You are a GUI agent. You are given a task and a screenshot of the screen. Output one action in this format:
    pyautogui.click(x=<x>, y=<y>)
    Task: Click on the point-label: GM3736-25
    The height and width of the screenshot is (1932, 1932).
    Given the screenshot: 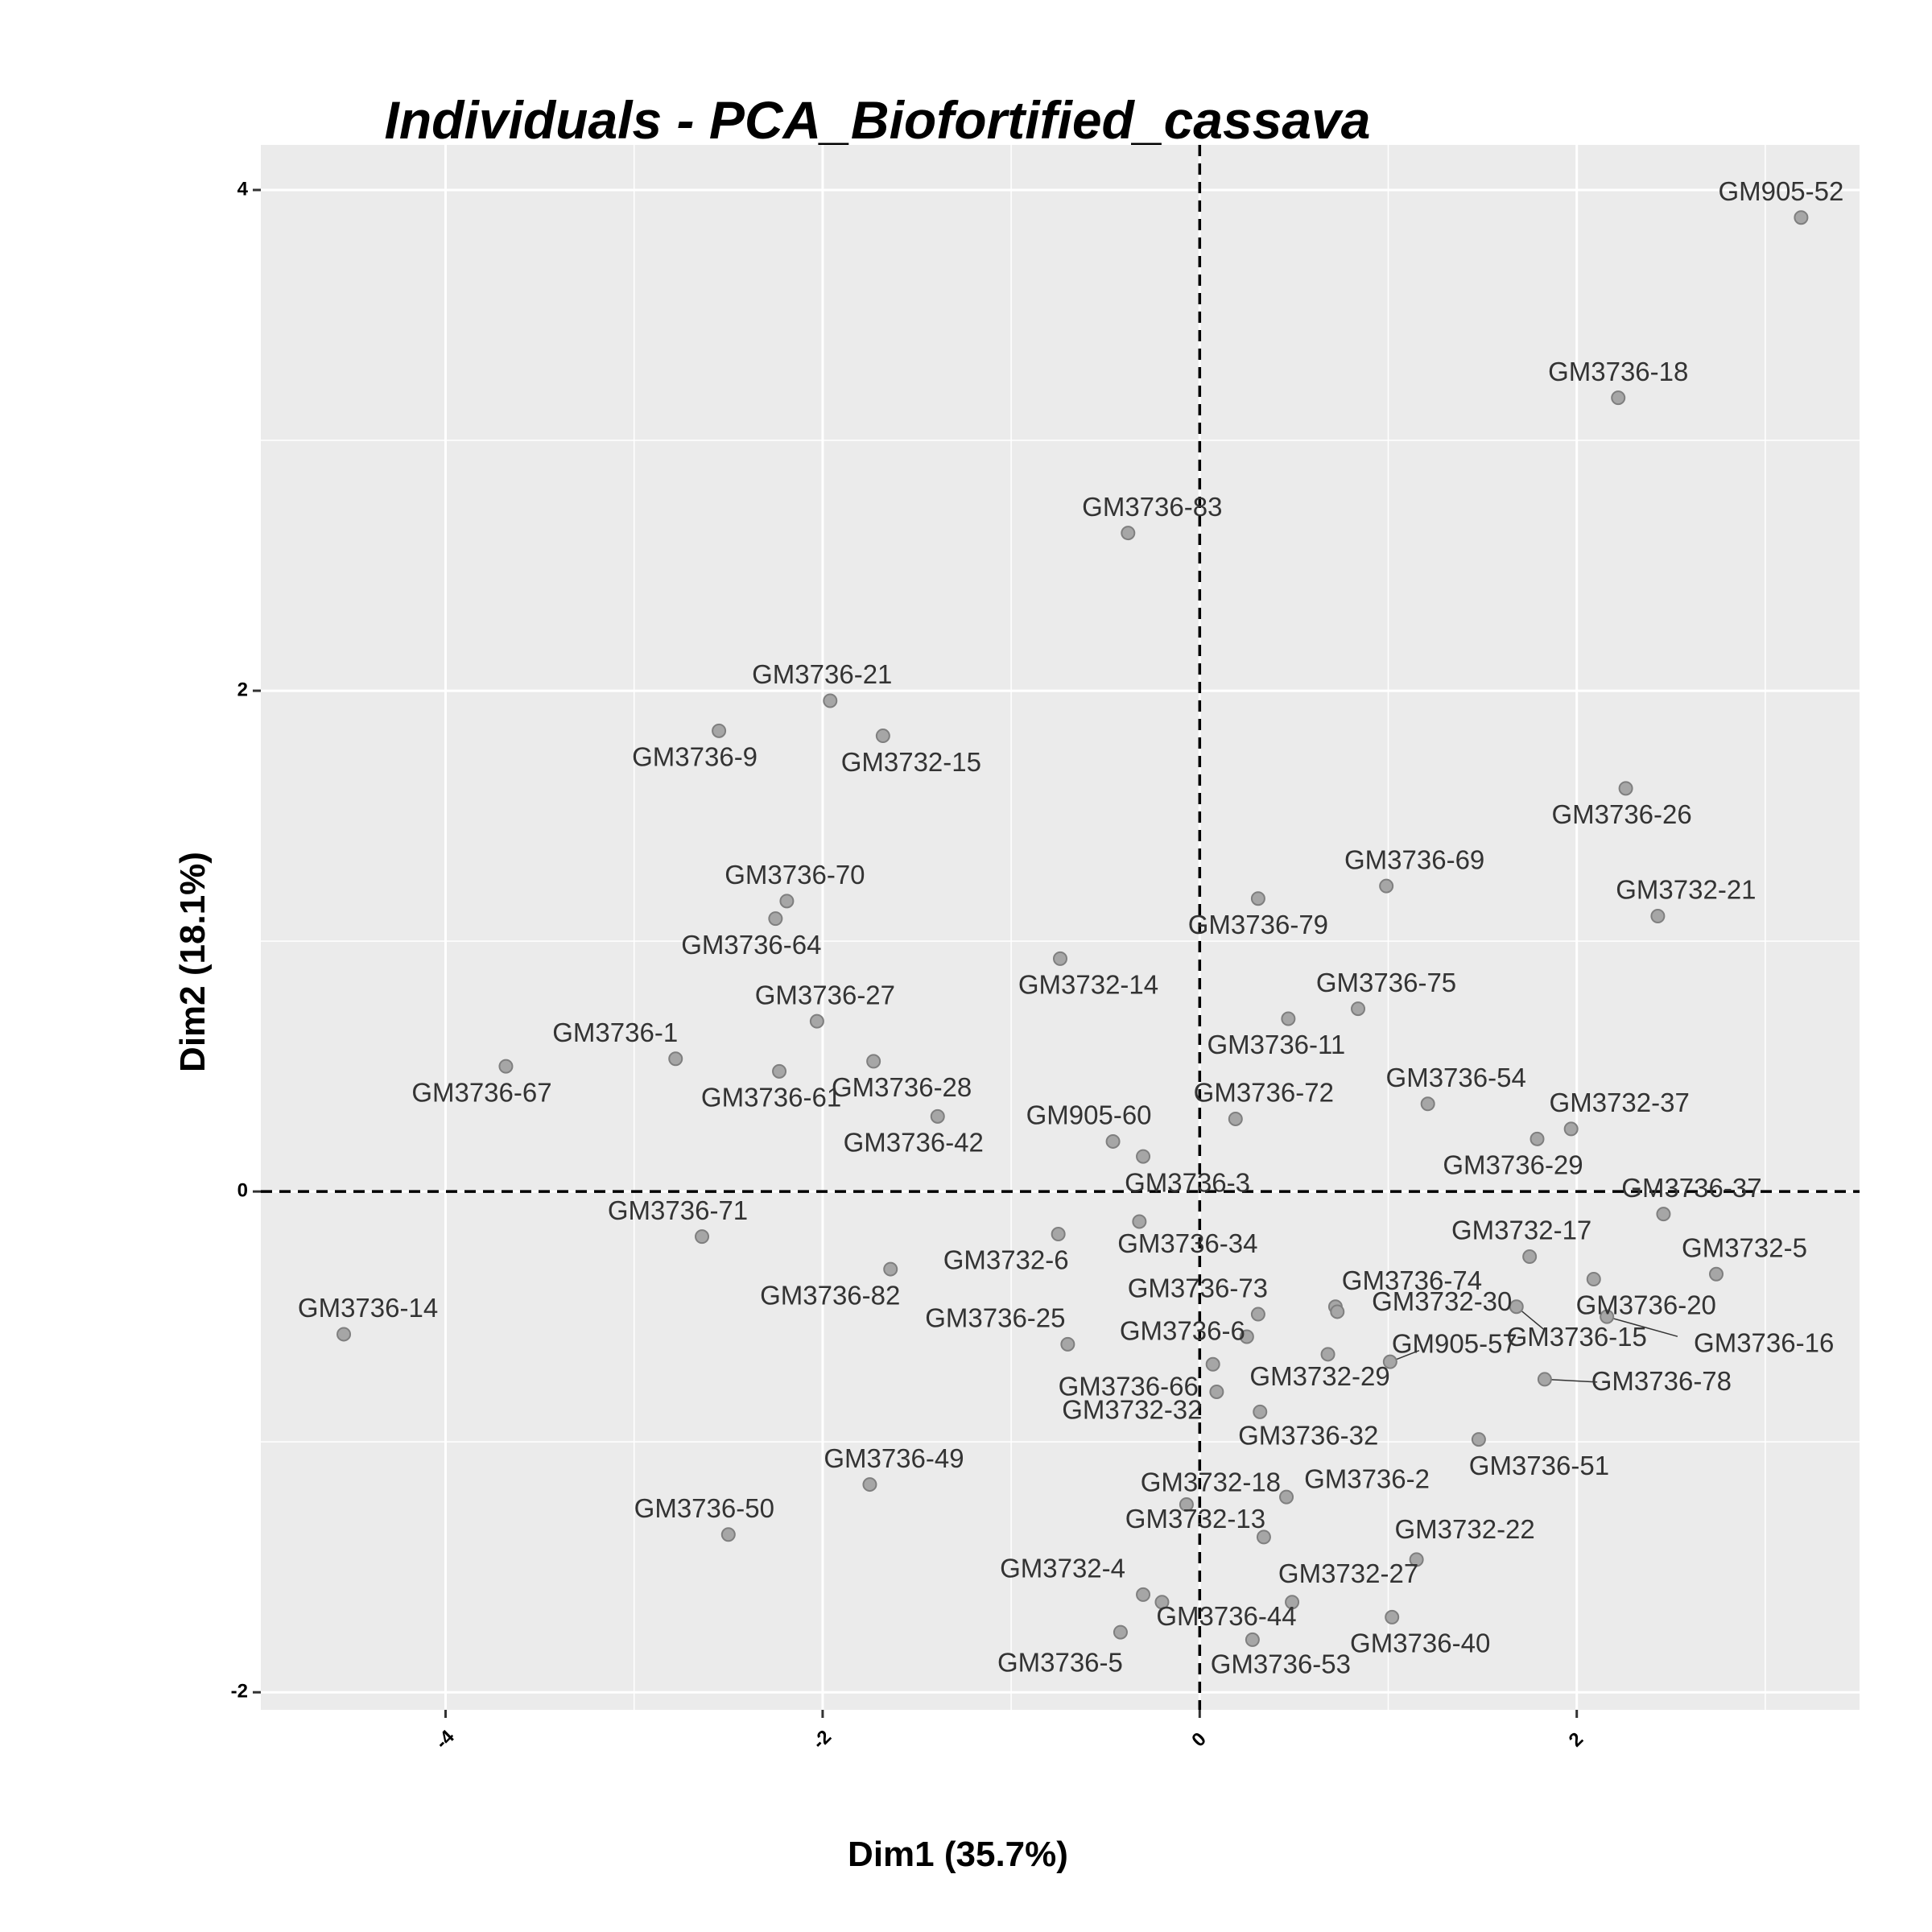 What is the action you would take?
    pyautogui.click(x=995, y=1318)
    